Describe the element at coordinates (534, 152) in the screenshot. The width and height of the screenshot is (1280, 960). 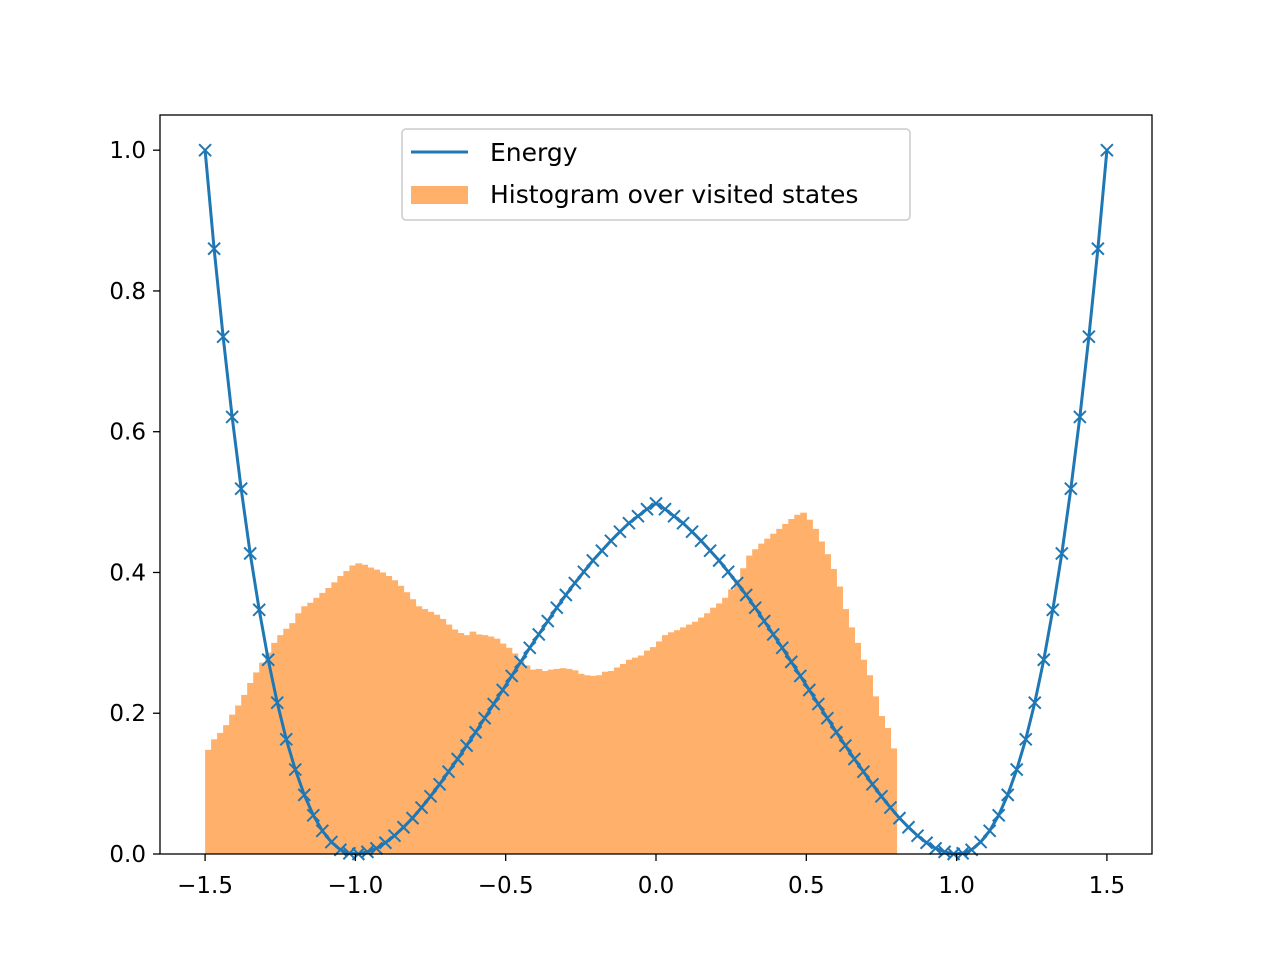
I see `legend-energy-label: Energy` at that location.